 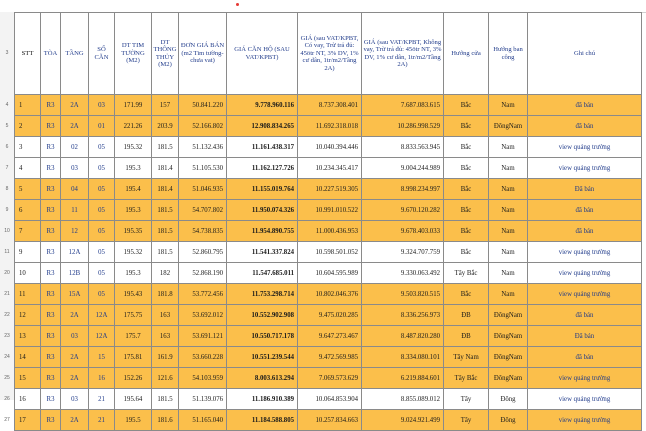 What do you see at coordinates (402, 231) in the screenshot?
I see `cell-gia-khong-vay: 9.678.403.033` at bounding box center [402, 231].